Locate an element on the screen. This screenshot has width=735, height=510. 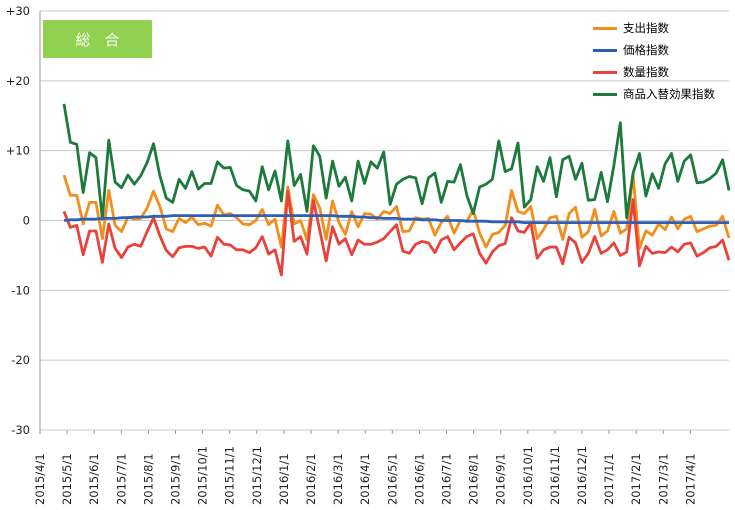
category-badge-label: 総合 is located at coordinates (104, 39).